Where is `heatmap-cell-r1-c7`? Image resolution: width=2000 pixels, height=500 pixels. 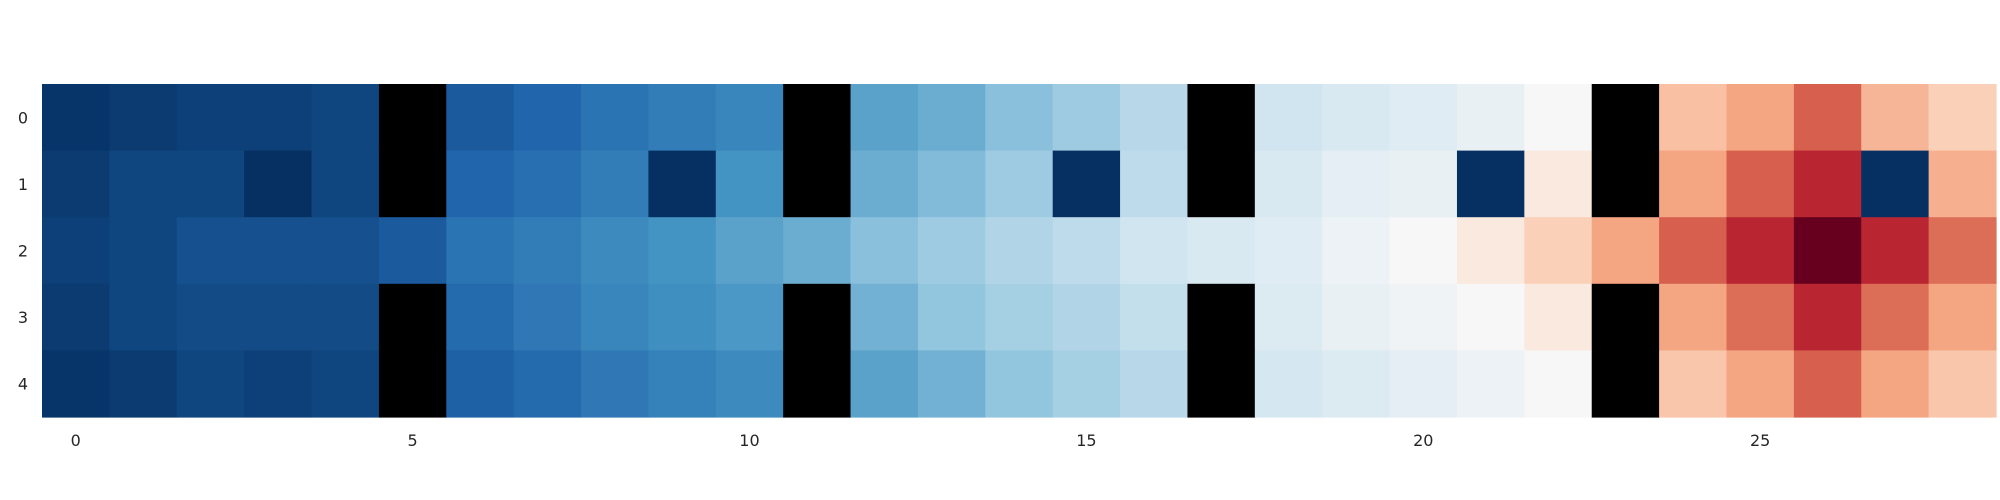
heatmap-cell-r1-c7 is located at coordinates (547, 184).